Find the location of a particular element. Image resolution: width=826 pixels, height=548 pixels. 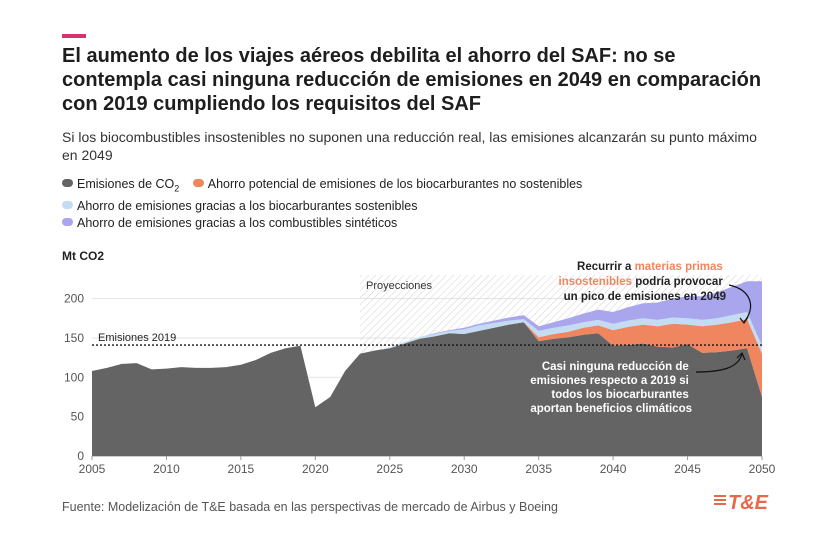

legend-swatch-sustainable is located at coordinates (67, 204).